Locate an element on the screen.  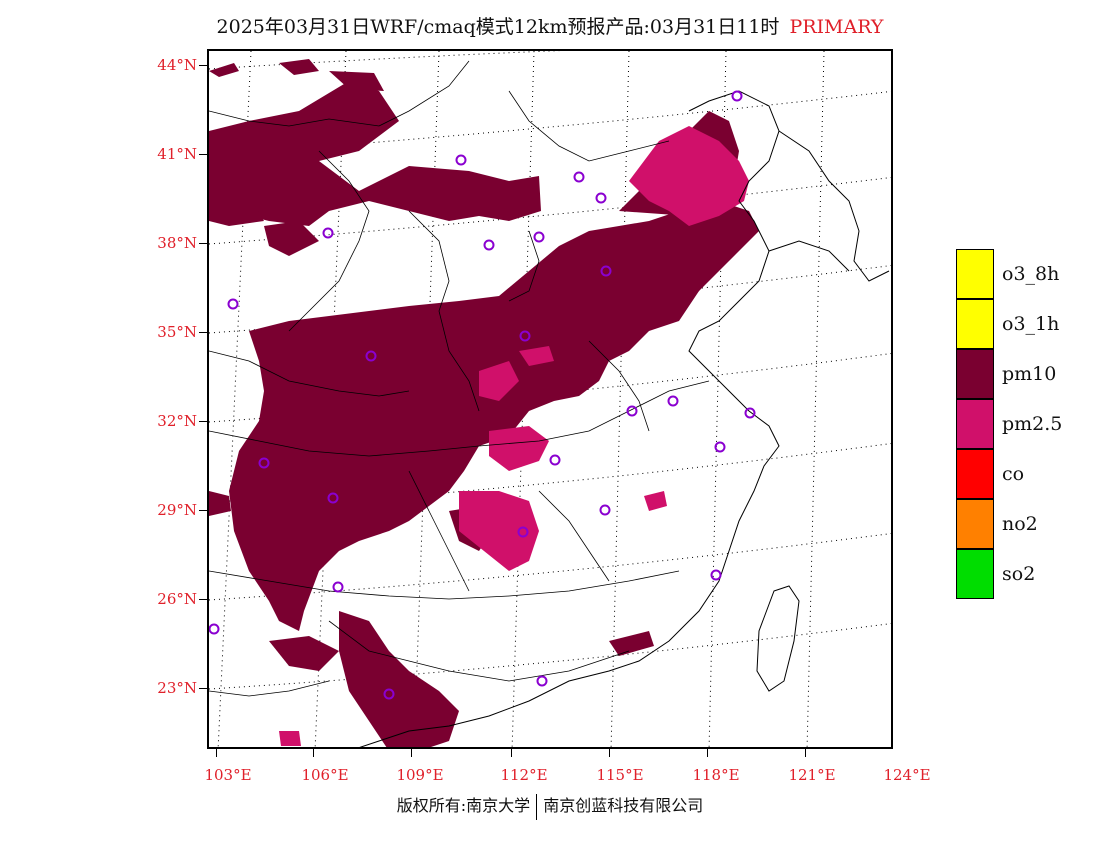
lat-label-32: 32°N is located at coordinates (177, 421).